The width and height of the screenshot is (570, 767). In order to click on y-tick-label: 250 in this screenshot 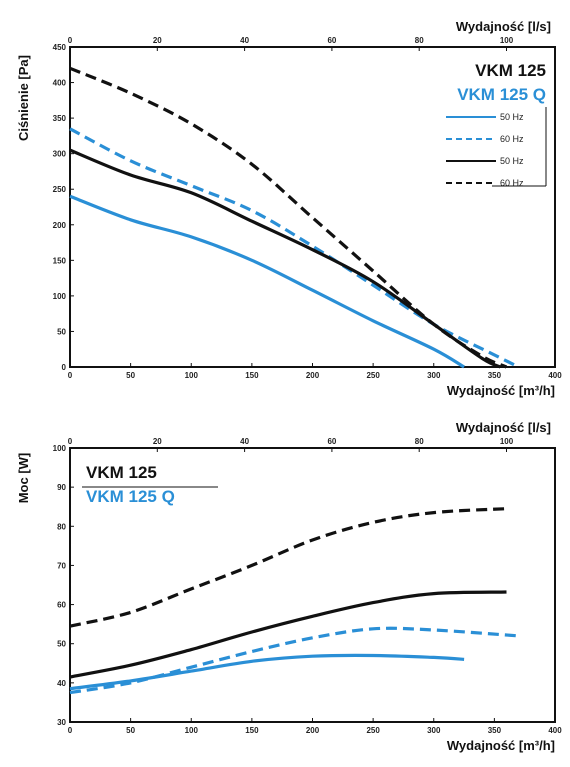, I will do `click(60, 189)`.